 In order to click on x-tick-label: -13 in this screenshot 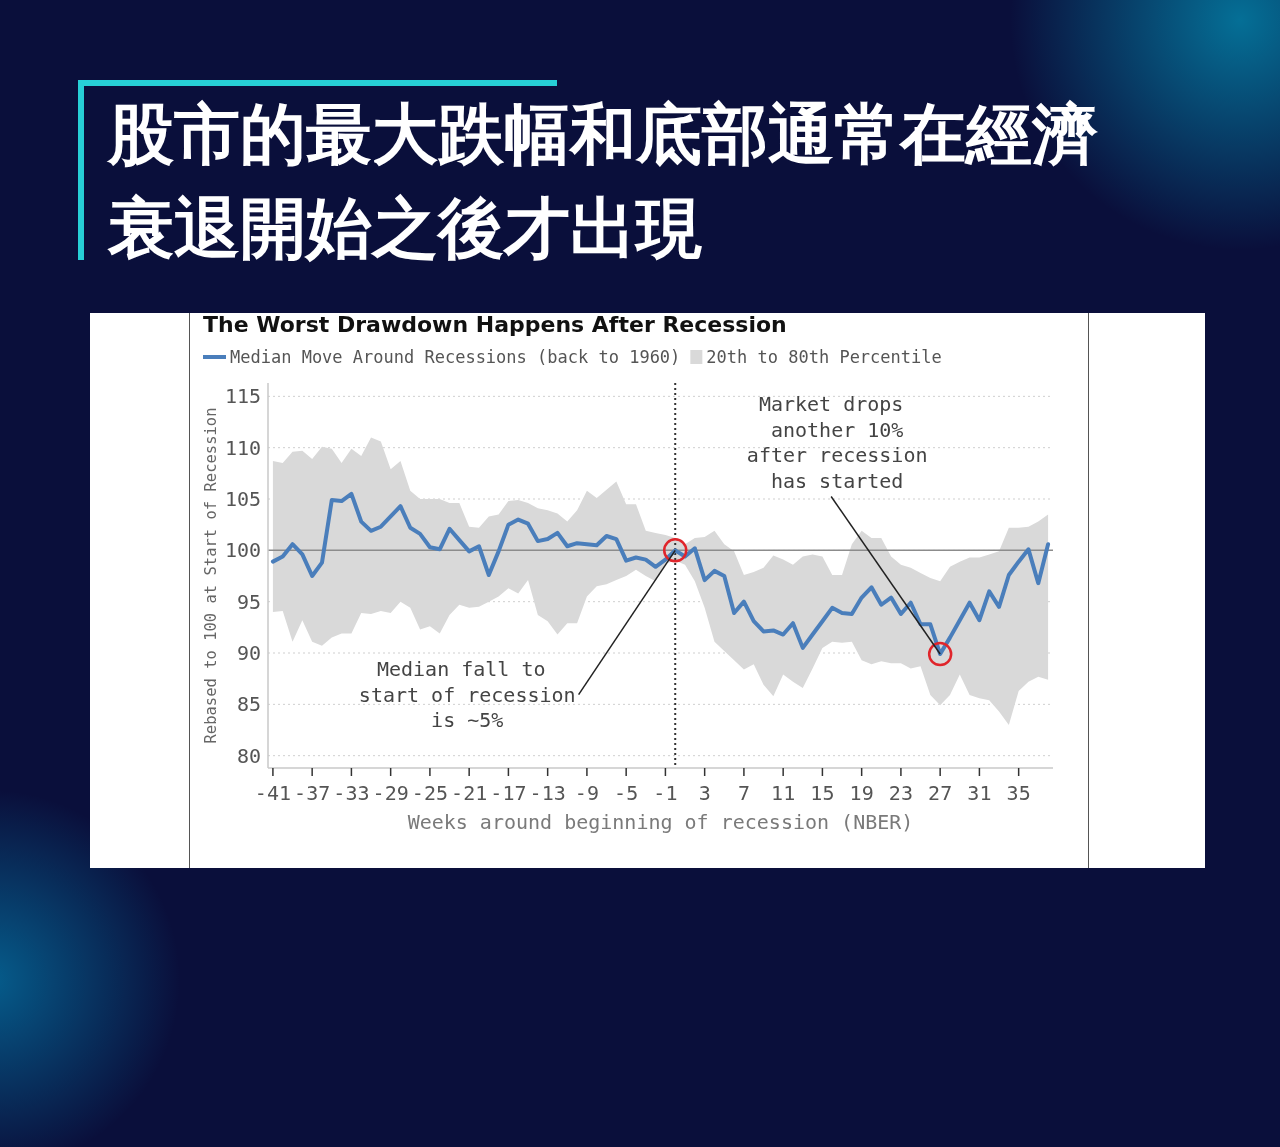, I will do `click(547, 793)`.